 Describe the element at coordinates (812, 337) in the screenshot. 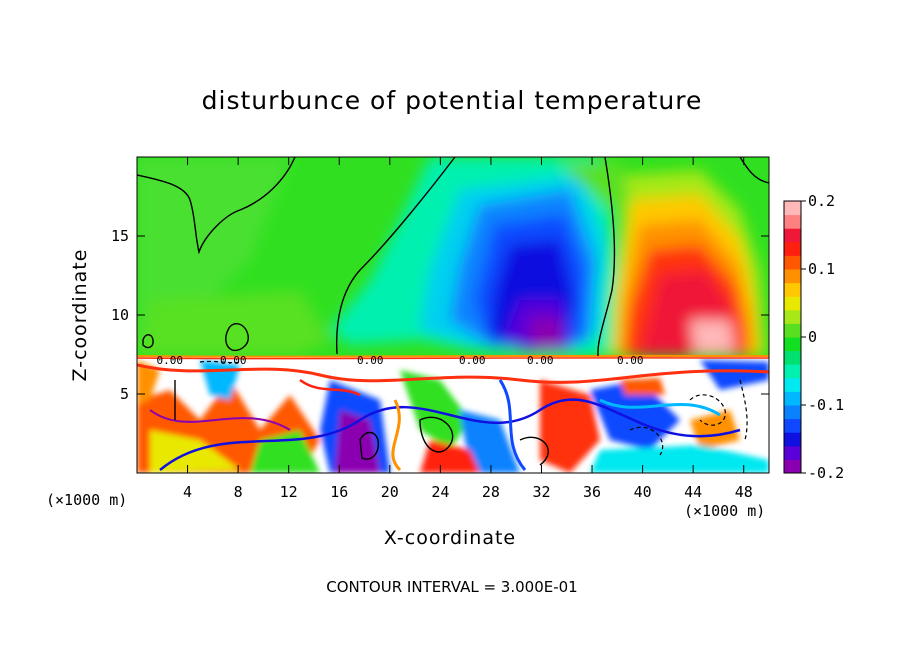

I see `colorbar-tick-label: 0` at that location.